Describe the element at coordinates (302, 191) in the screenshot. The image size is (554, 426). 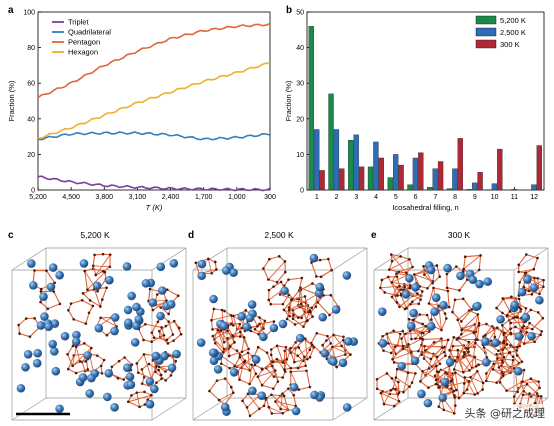
I see `y-tick-label-b: 0` at that location.